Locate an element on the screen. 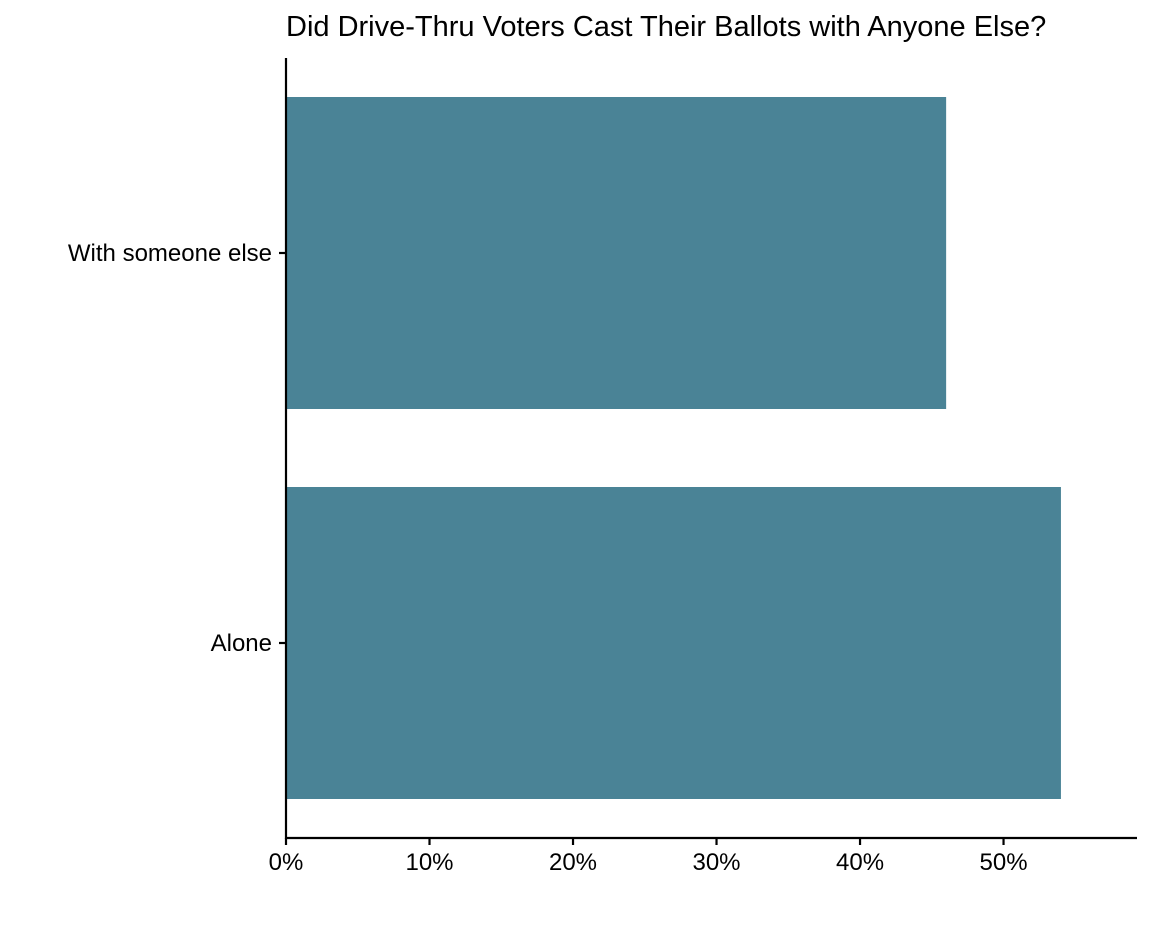 This screenshot has height=926, width=1152. y-tick-label: Alone is located at coordinates (241, 643).